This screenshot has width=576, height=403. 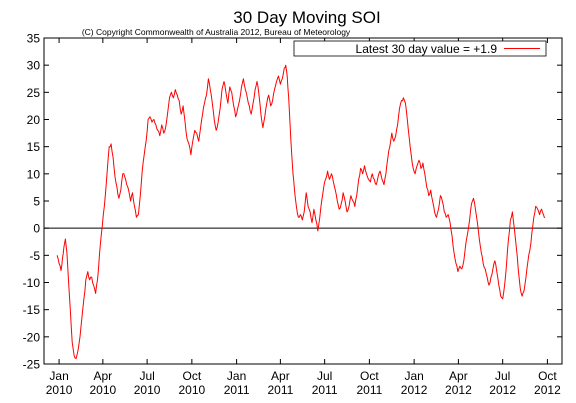 I want to click on chart-title: 30 Day Moving SOI, so click(x=306, y=17).